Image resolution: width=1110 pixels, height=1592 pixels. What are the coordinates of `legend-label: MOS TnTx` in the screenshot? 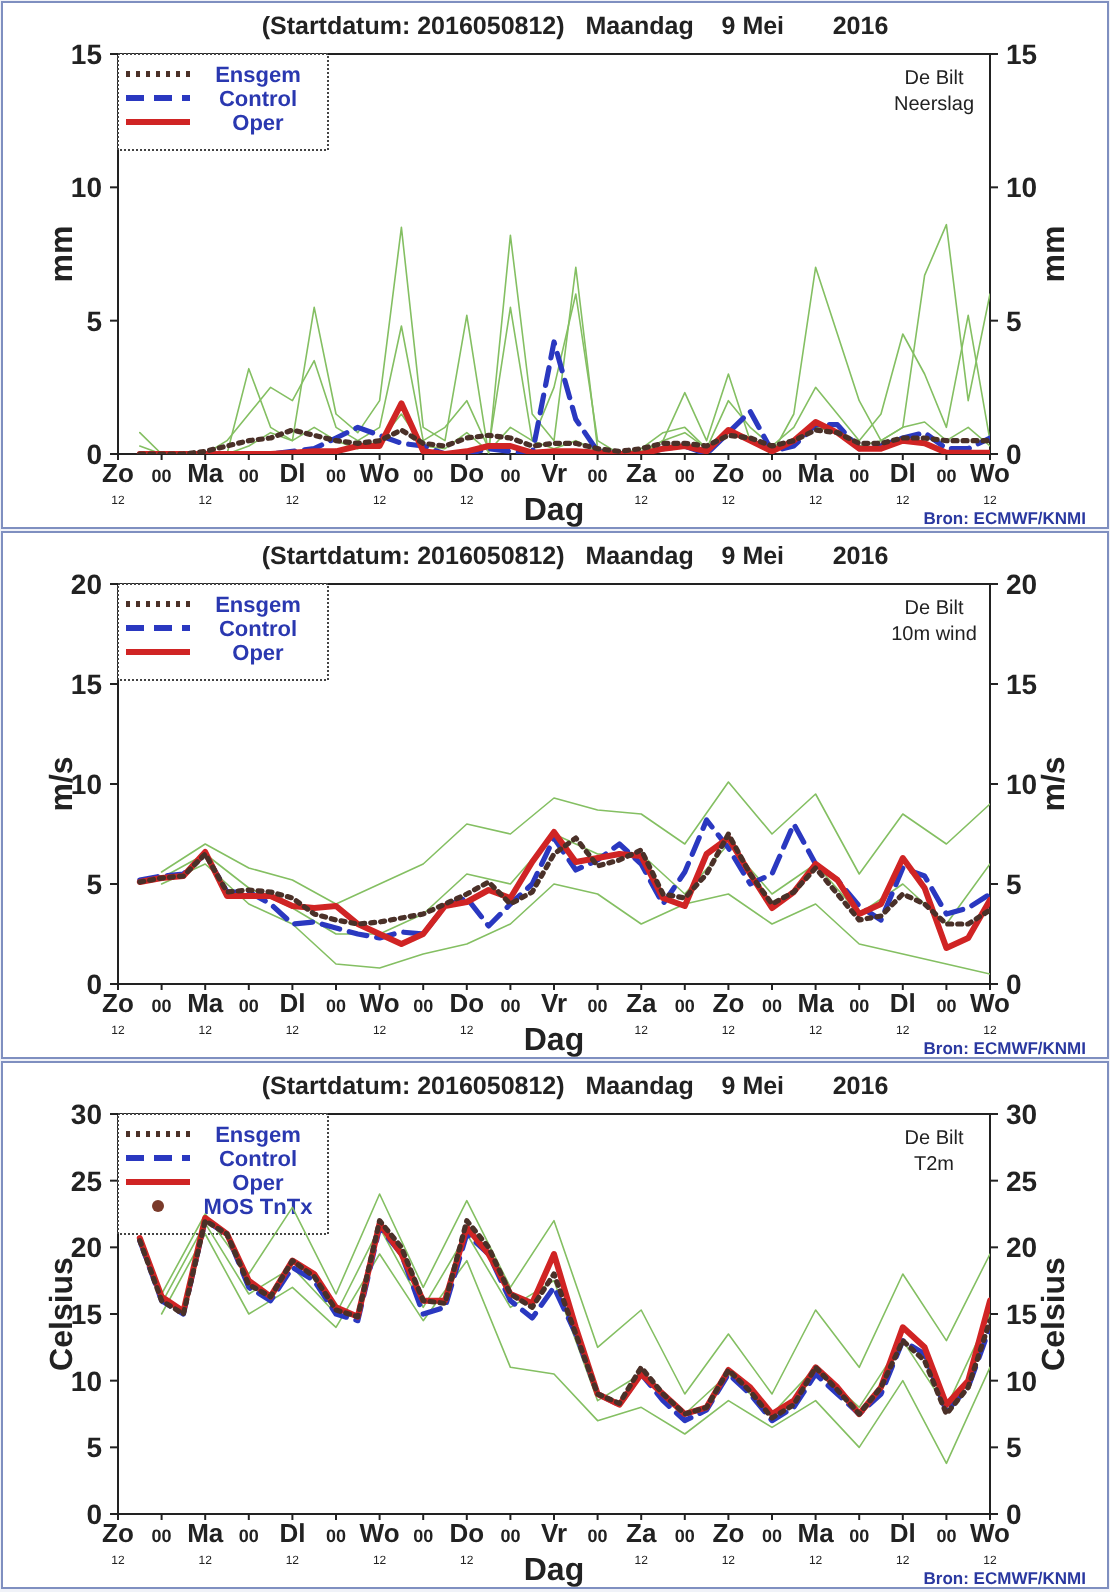 It's located at (259, 1208).